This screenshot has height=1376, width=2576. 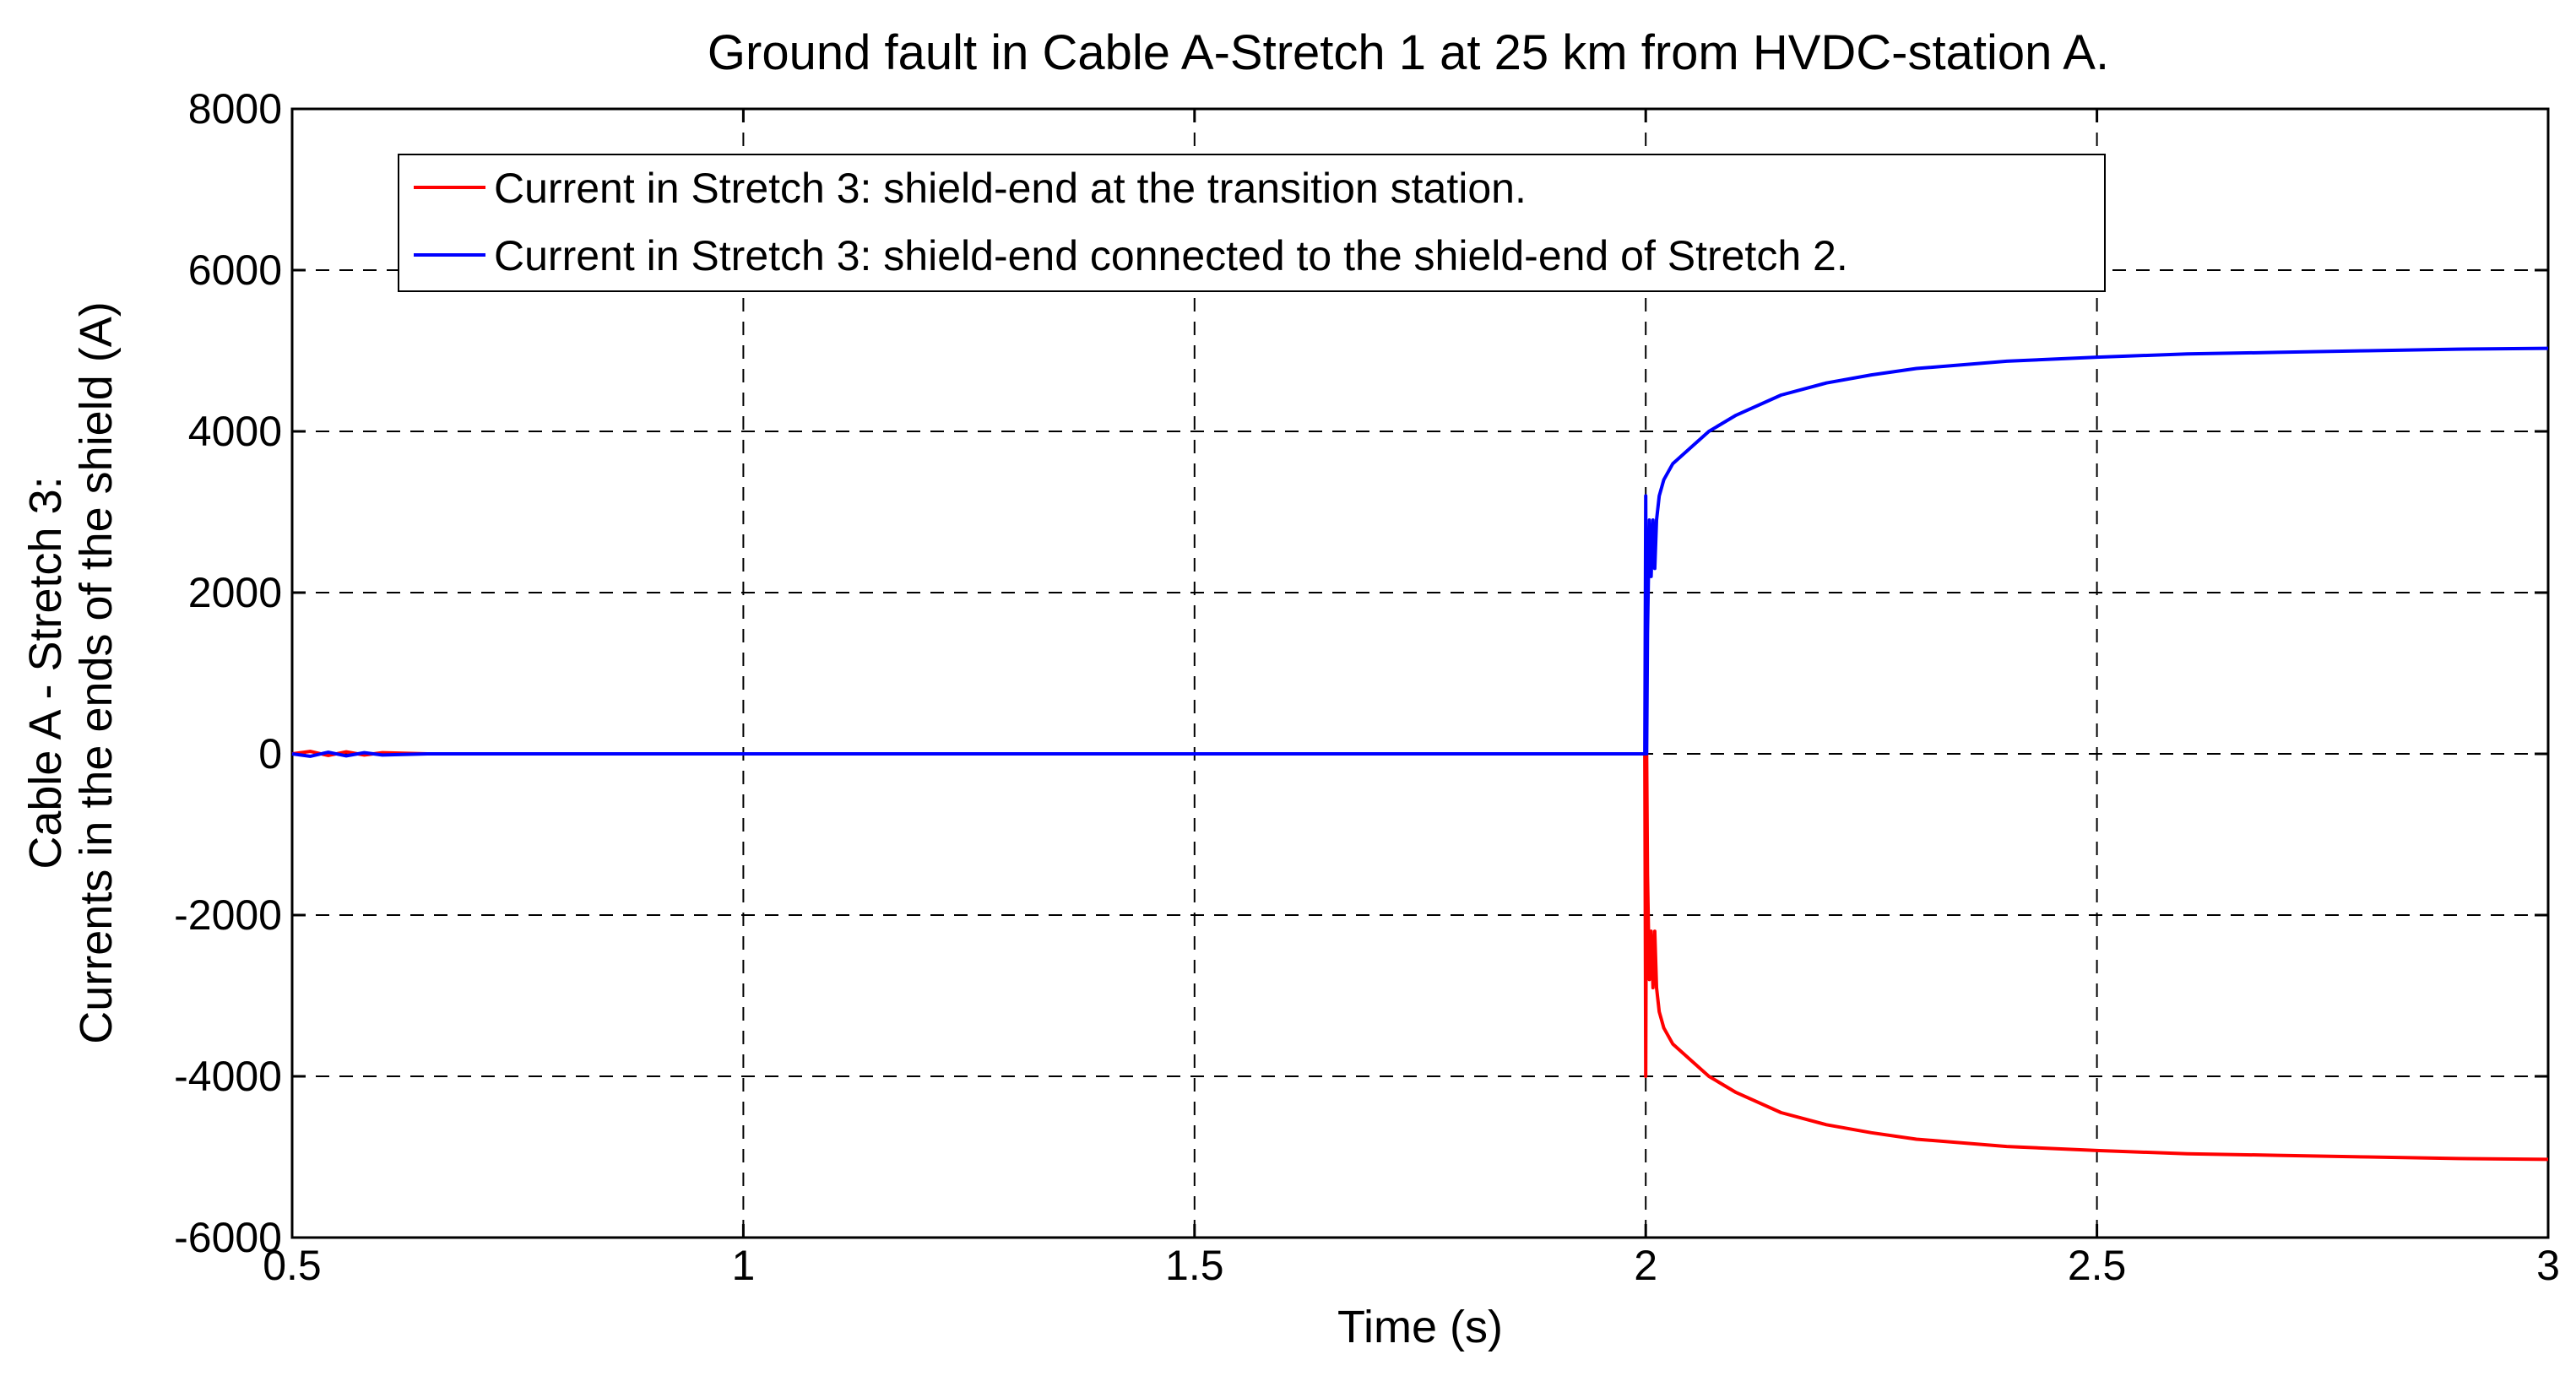 I want to click on y-tick-label: -4000, so click(x=228, y=1076).